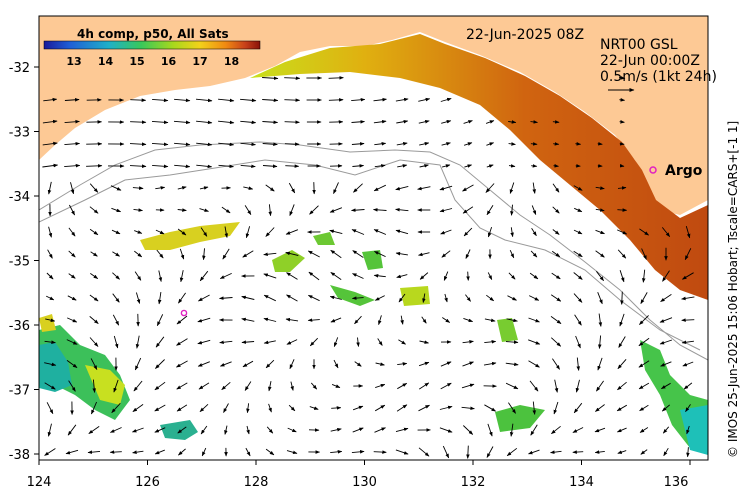 The width and height of the screenshot is (750, 496). What do you see at coordinates (653, 170) in the screenshot?
I see `argo-float-marker` at bounding box center [653, 170].